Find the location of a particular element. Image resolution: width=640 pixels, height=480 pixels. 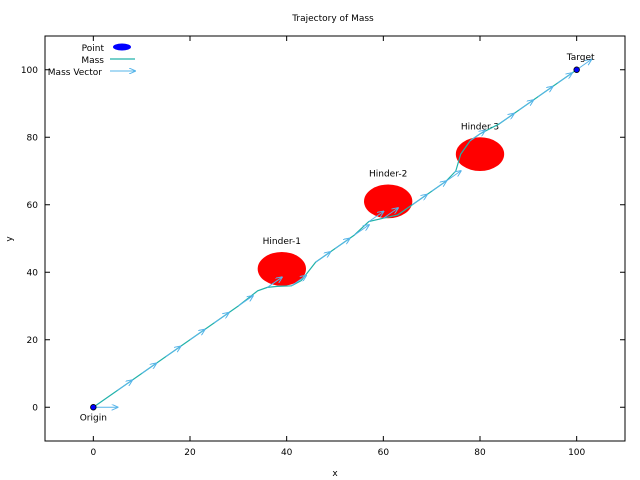

hinder-3-label: Hinder-3 is located at coordinates (480, 127).